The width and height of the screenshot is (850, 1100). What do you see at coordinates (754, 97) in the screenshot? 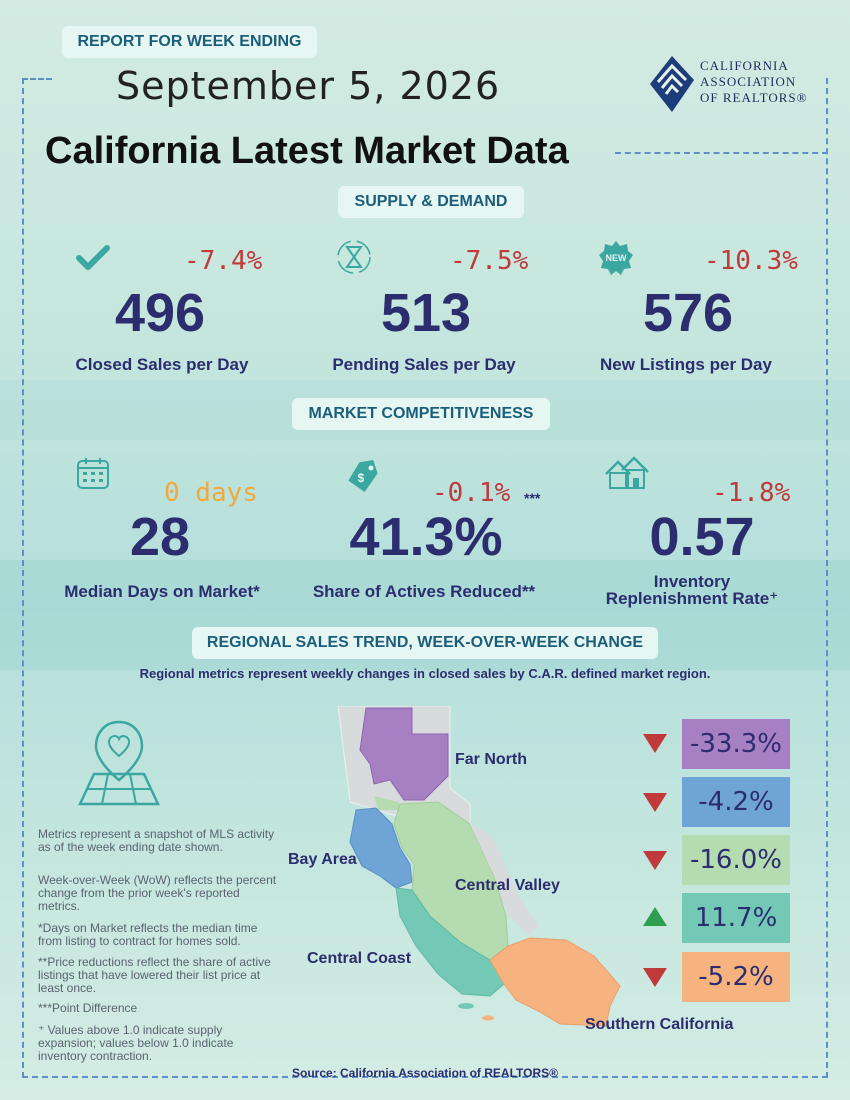
I see `logo-line: OF REALTORS®` at bounding box center [754, 97].